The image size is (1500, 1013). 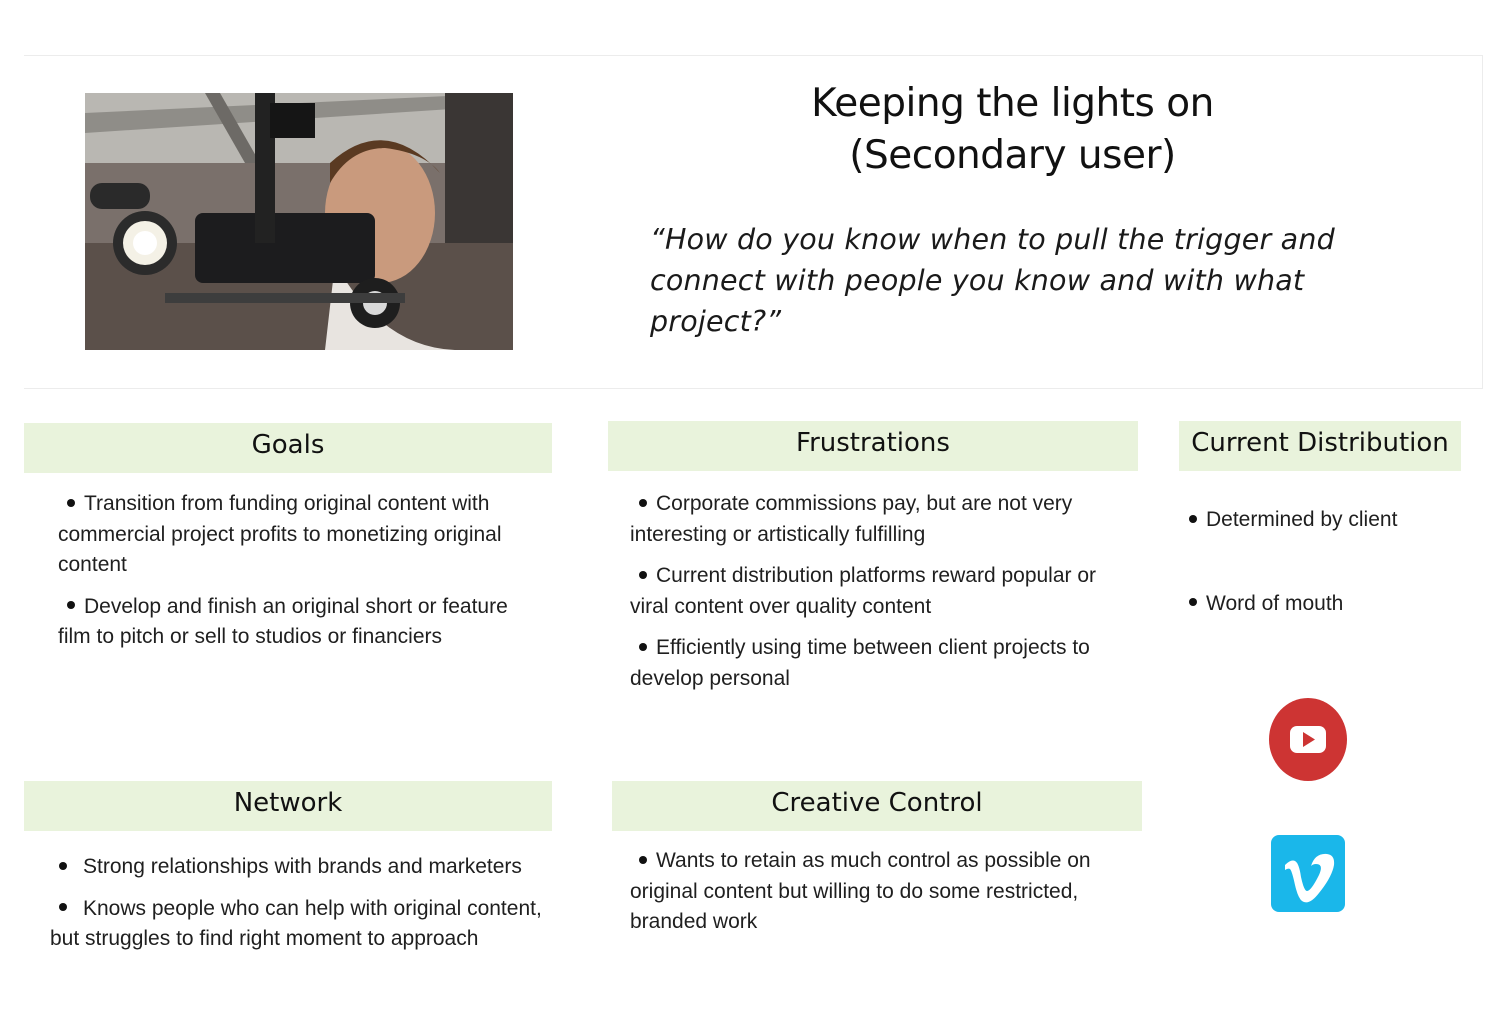 What do you see at coordinates (288, 448) in the screenshot?
I see `goals-header: Goals` at bounding box center [288, 448].